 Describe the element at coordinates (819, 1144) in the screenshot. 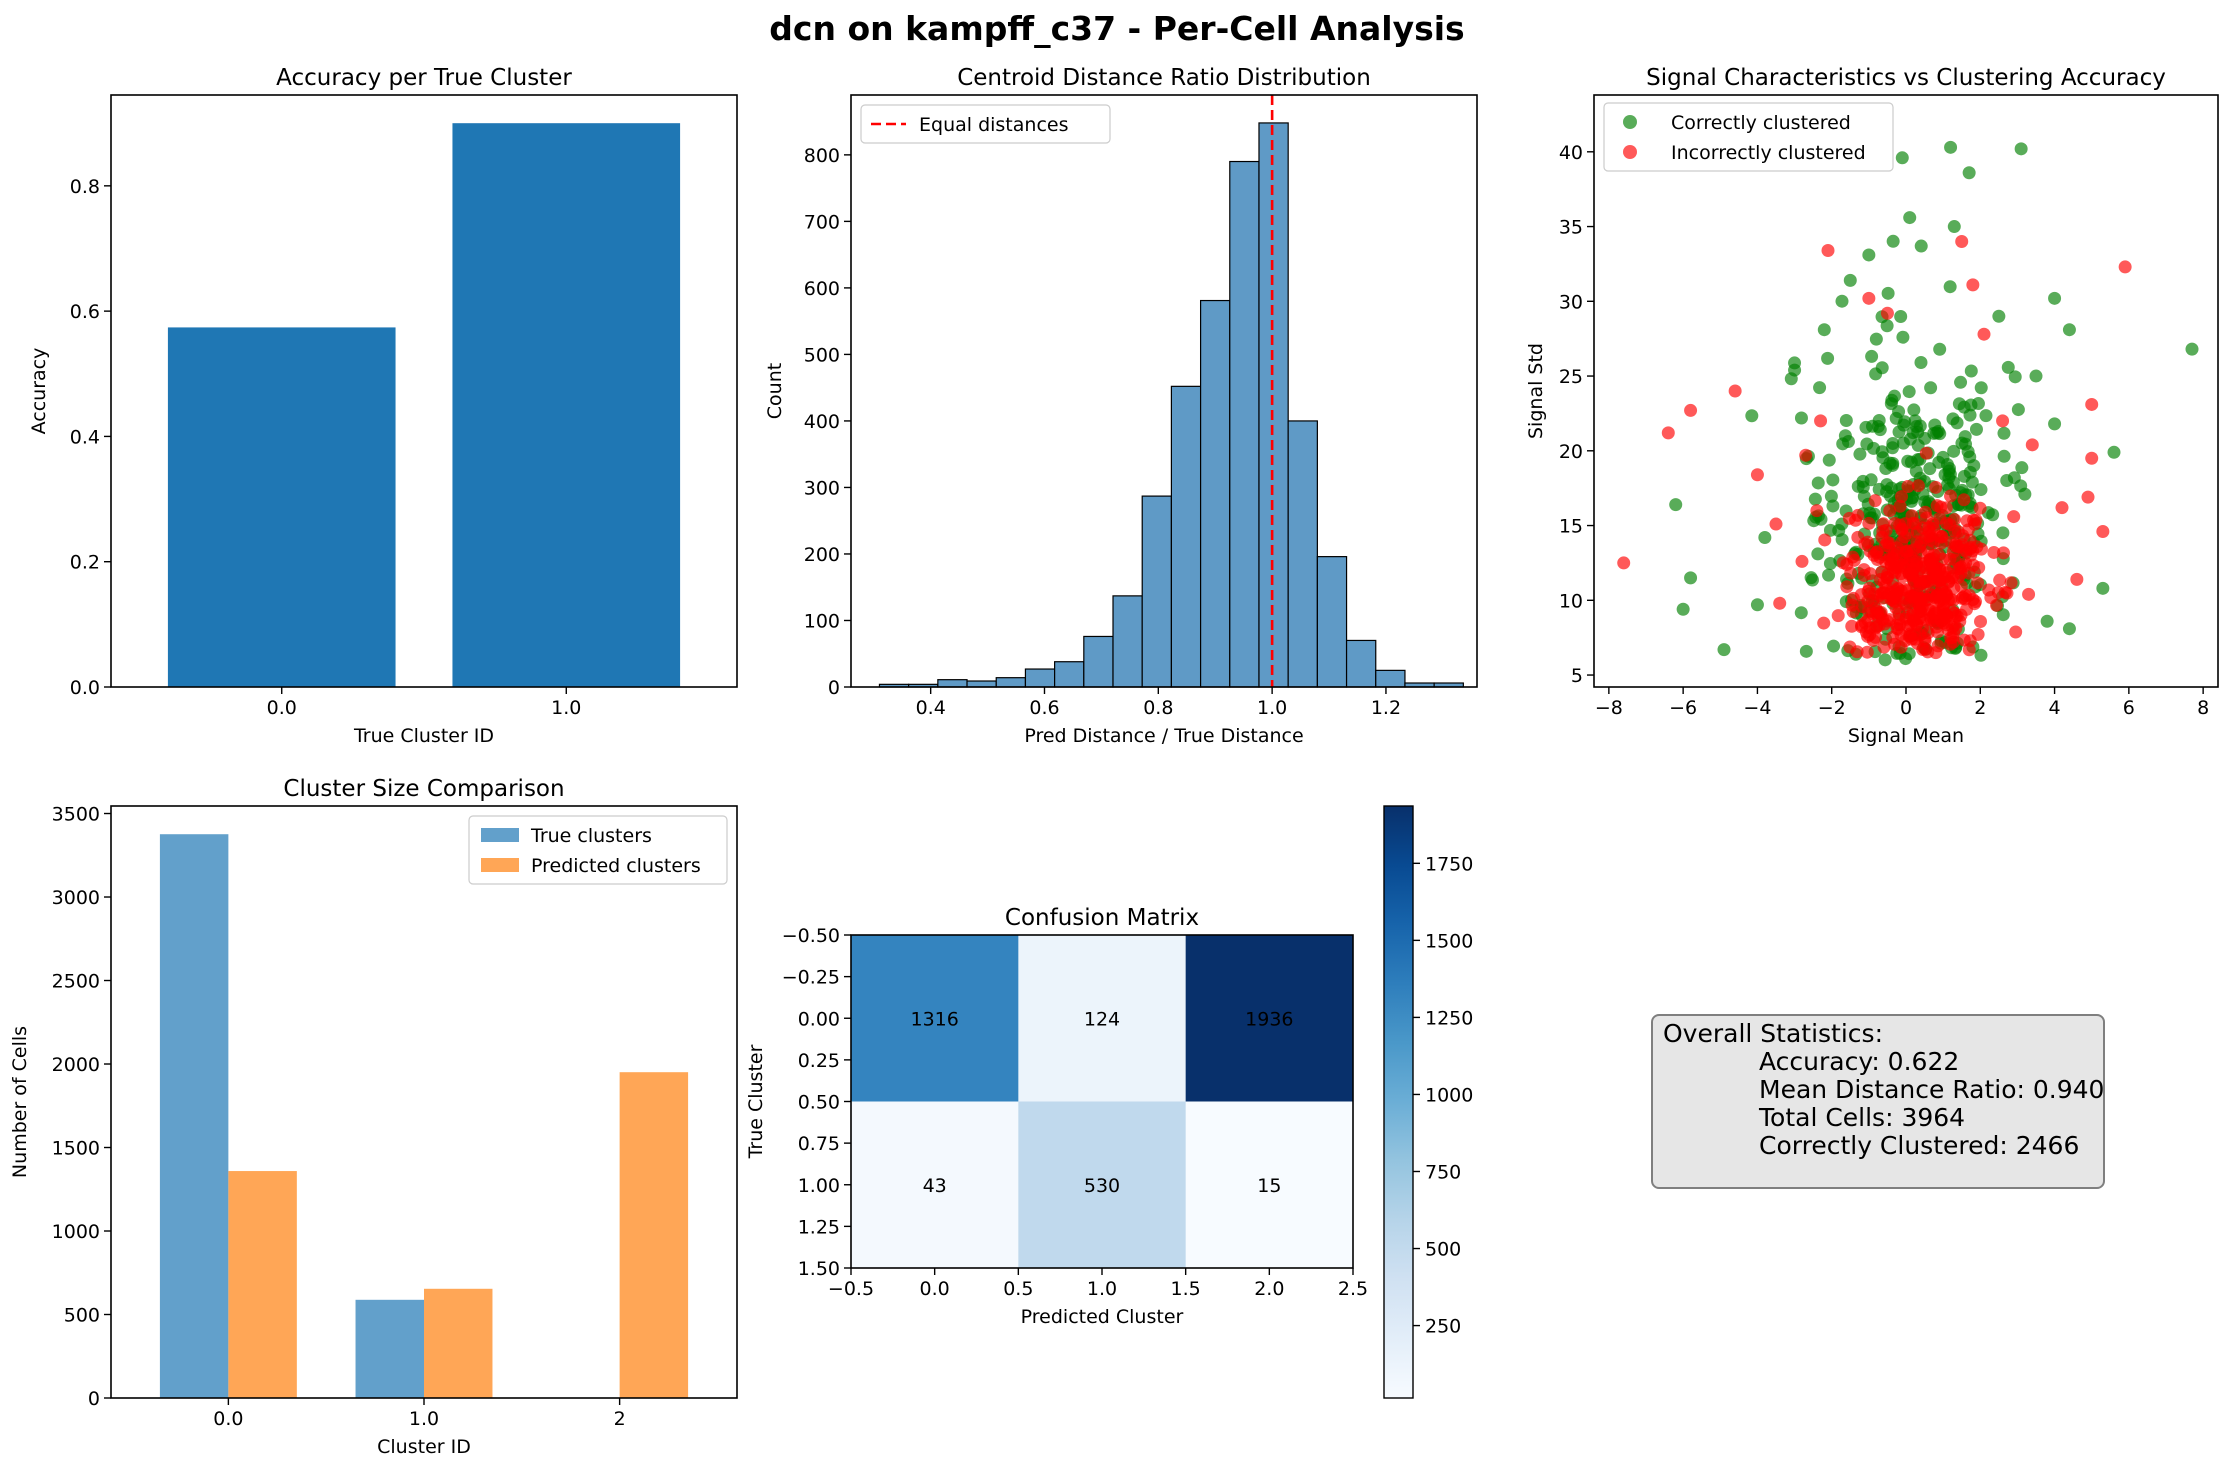

I see `y-tick-label: 0.75` at that location.